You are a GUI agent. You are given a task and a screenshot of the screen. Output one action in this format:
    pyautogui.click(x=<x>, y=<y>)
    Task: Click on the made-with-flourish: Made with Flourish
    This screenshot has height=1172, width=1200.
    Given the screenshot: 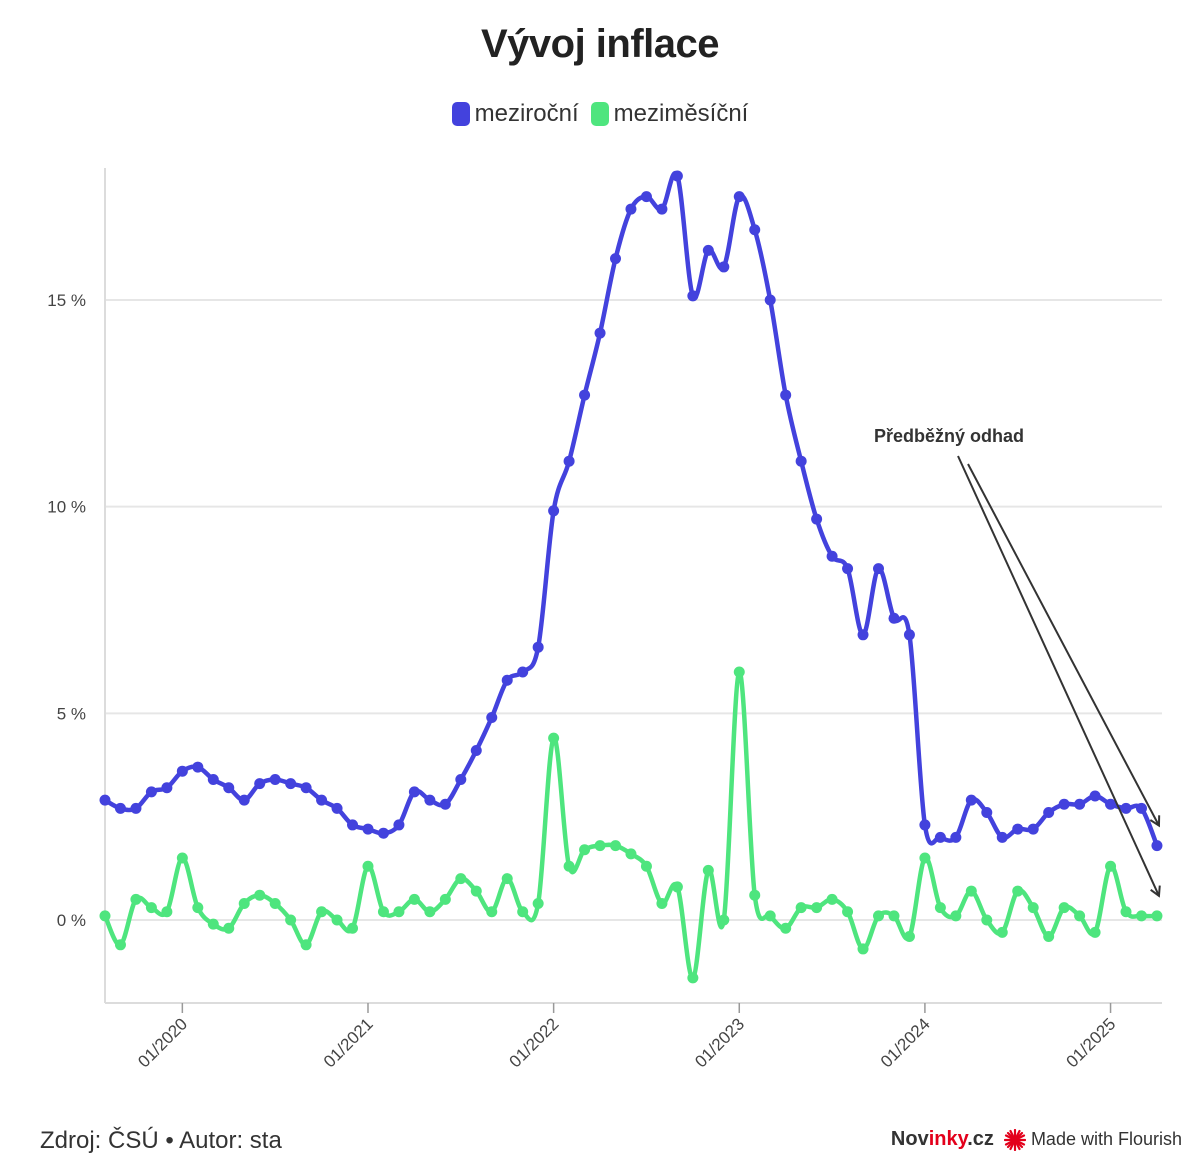 What is the action you would take?
    pyautogui.click(x=1106, y=1139)
    